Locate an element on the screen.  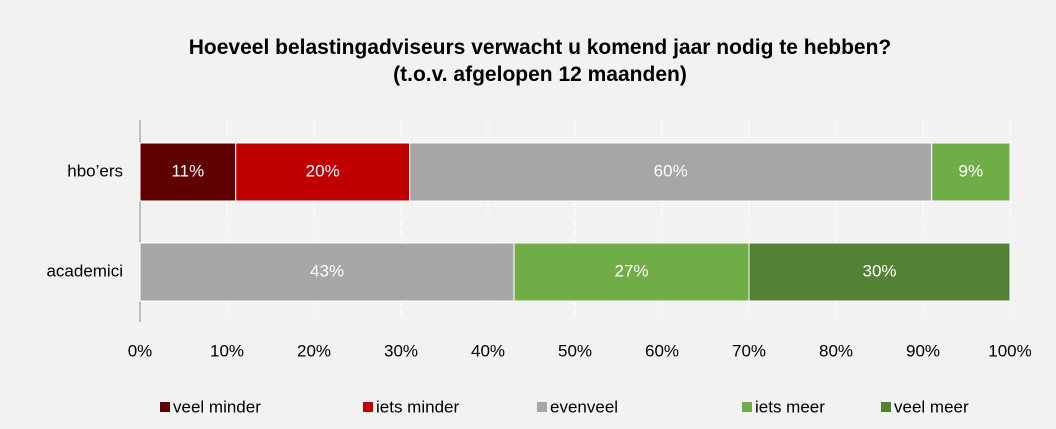
legend-label: iets meer is located at coordinates (790, 406).